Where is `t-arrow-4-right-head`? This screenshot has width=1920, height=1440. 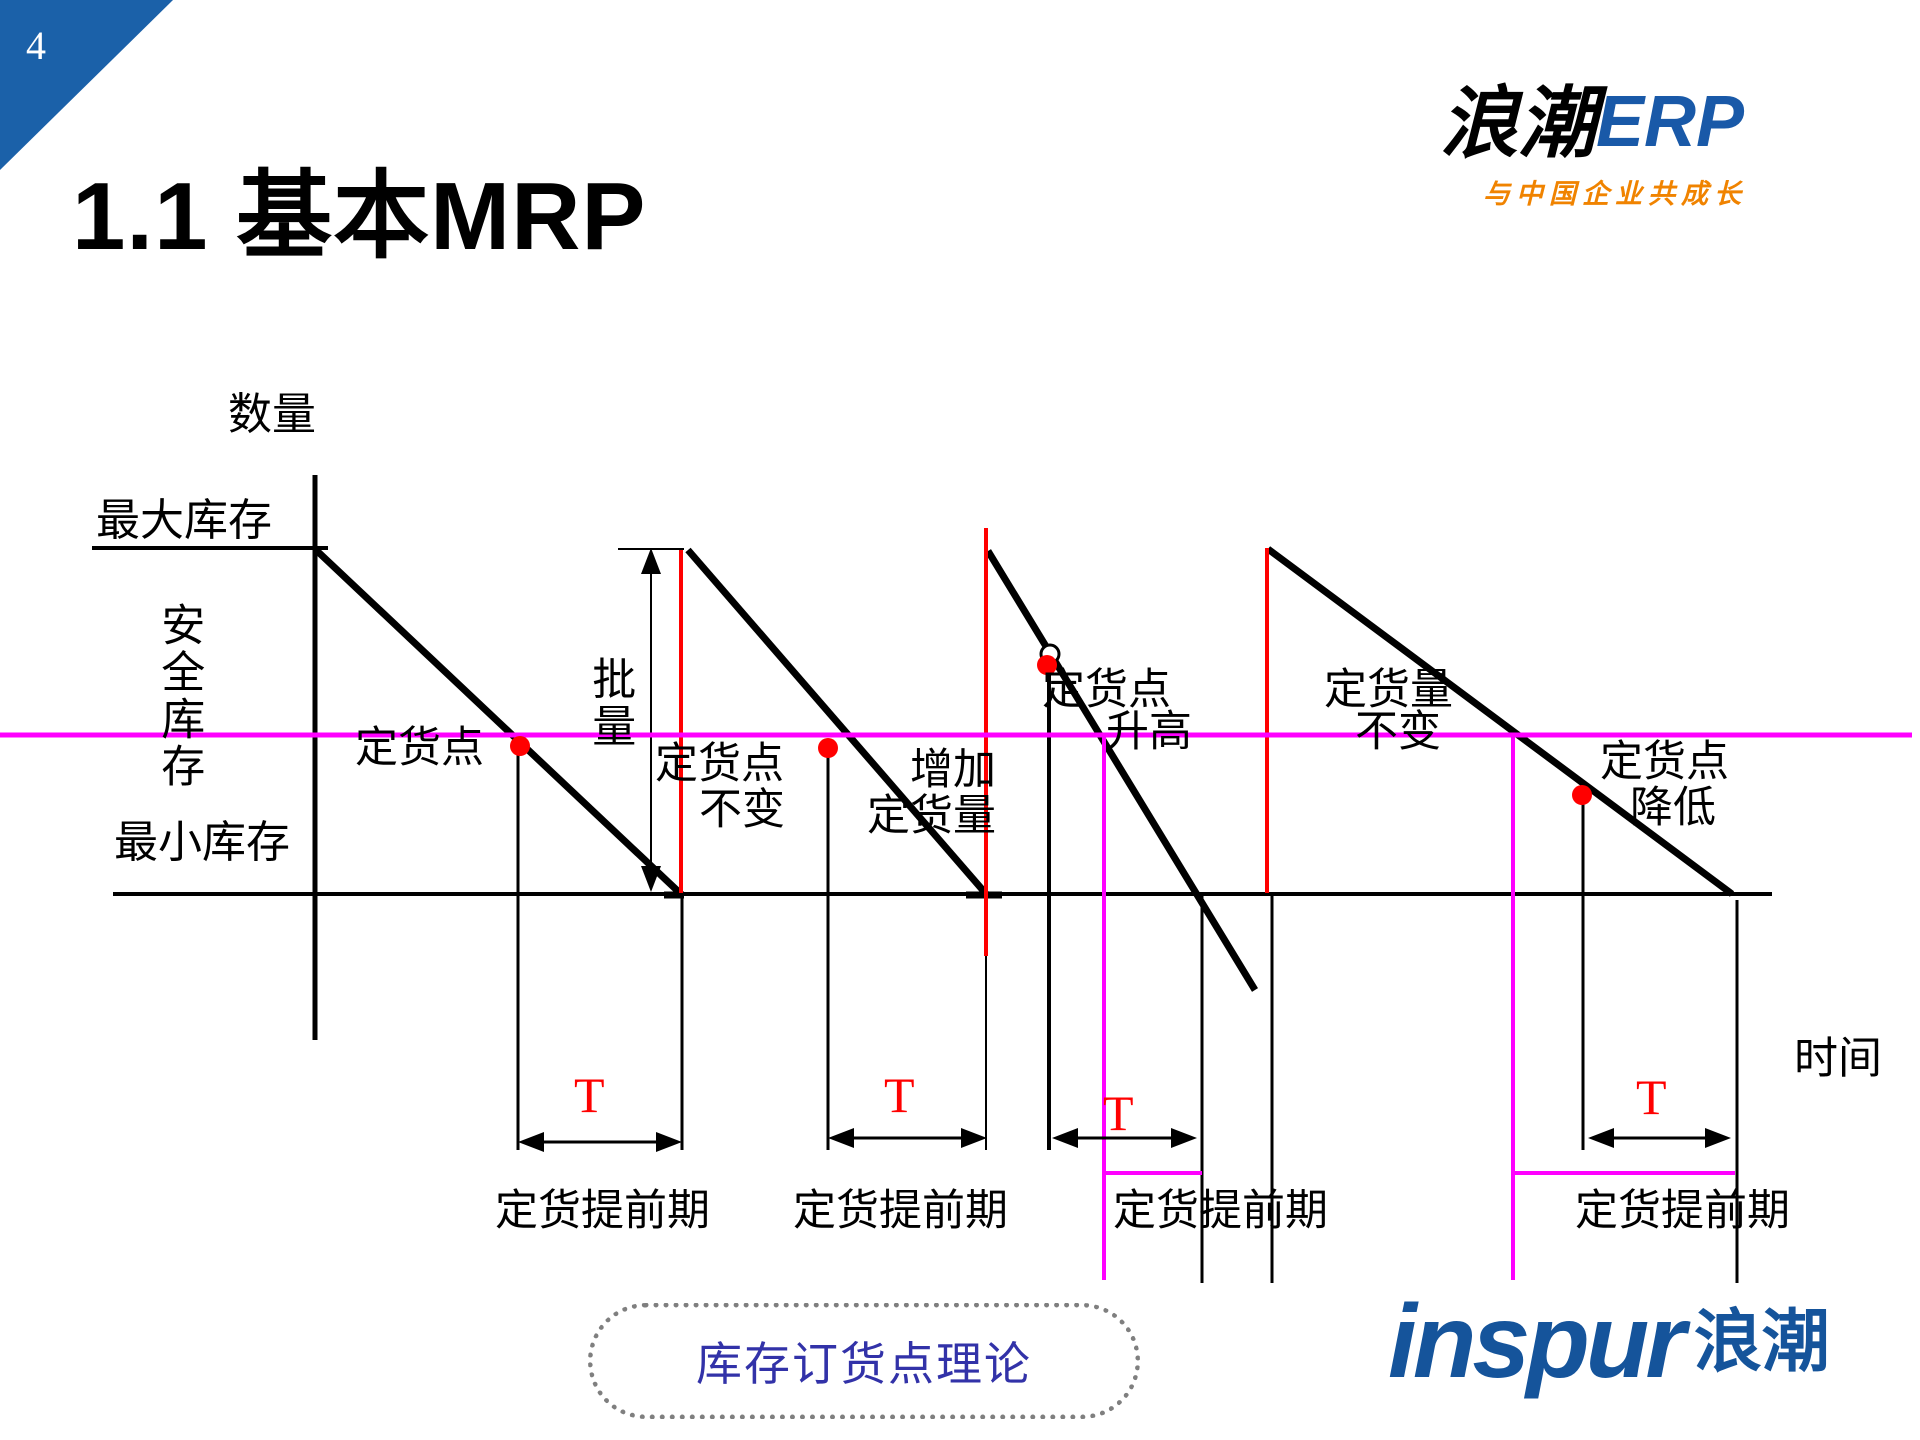
t-arrow-4-right-head is located at coordinates (1718, 1138).